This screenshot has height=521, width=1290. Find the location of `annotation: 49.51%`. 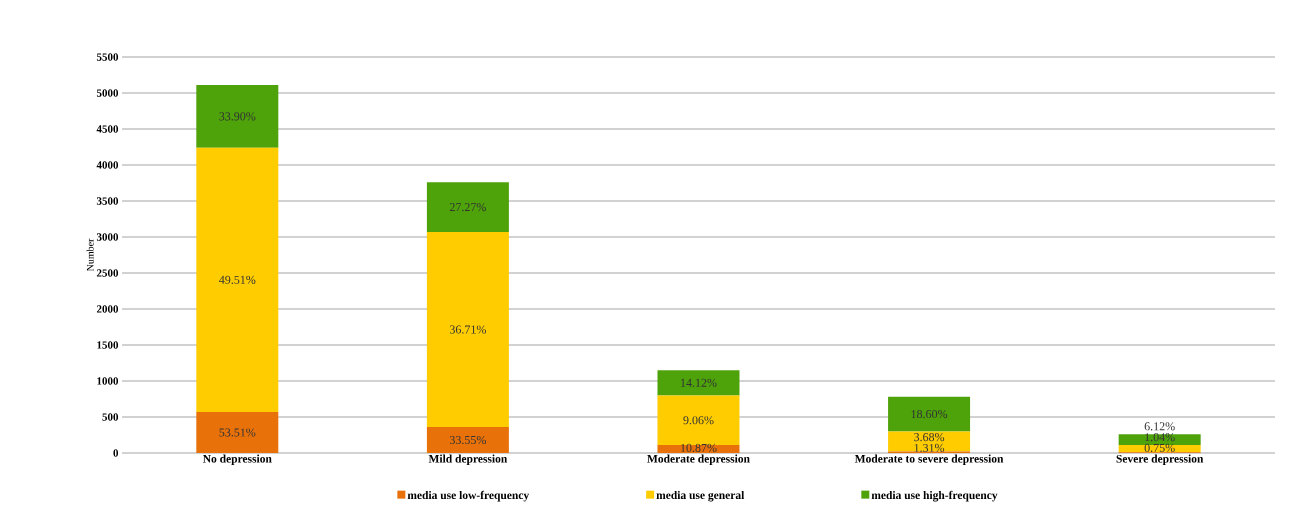

annotation: 49.51% is located at coordinates (237, 279).